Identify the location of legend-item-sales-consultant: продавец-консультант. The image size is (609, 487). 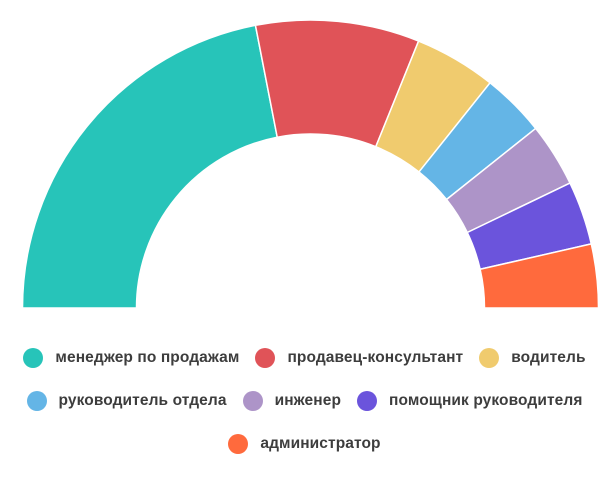
(359, 358).